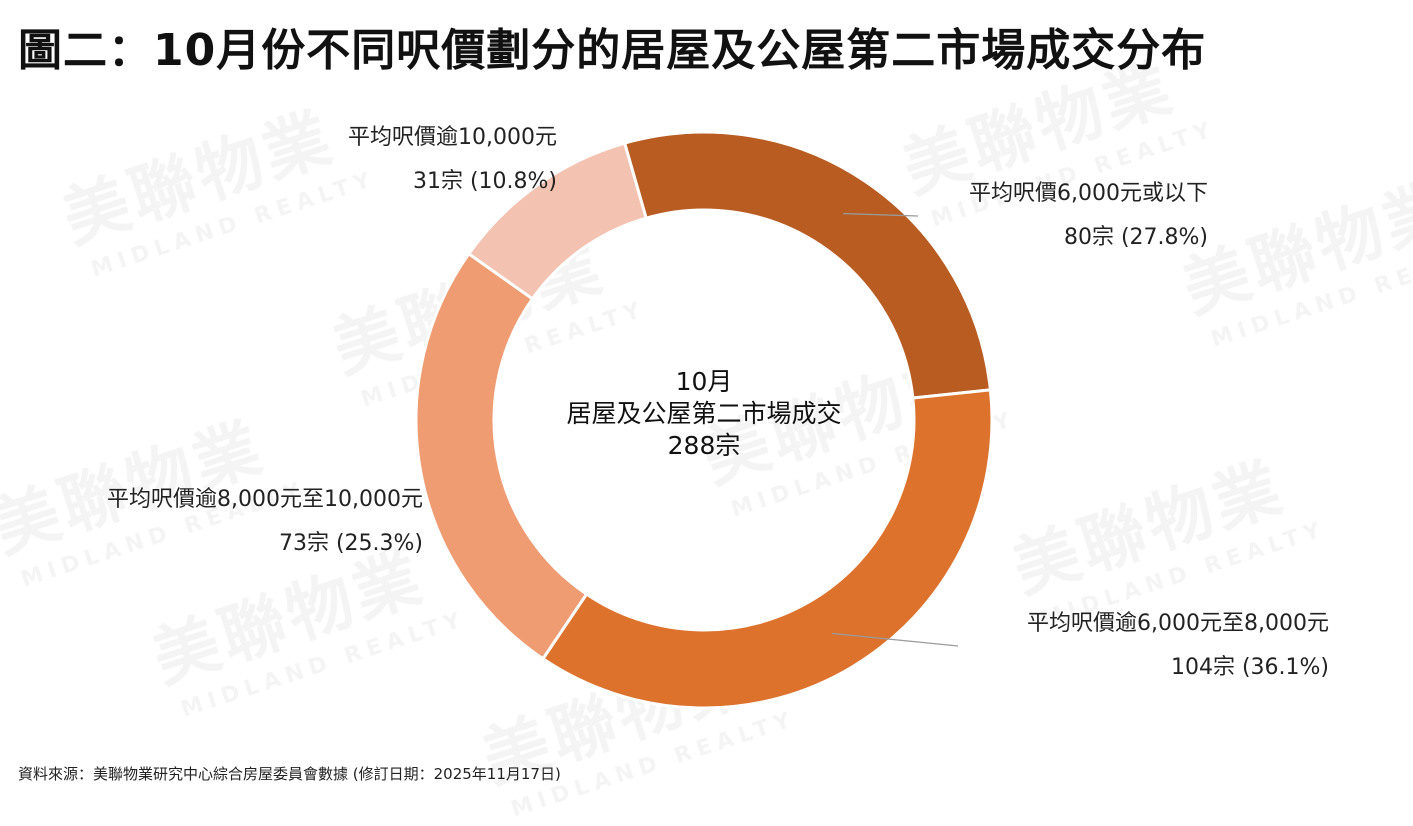  Describe the element at coordinates (704, 445) in the screenshot. I see `center-total: 288宗` at that location.